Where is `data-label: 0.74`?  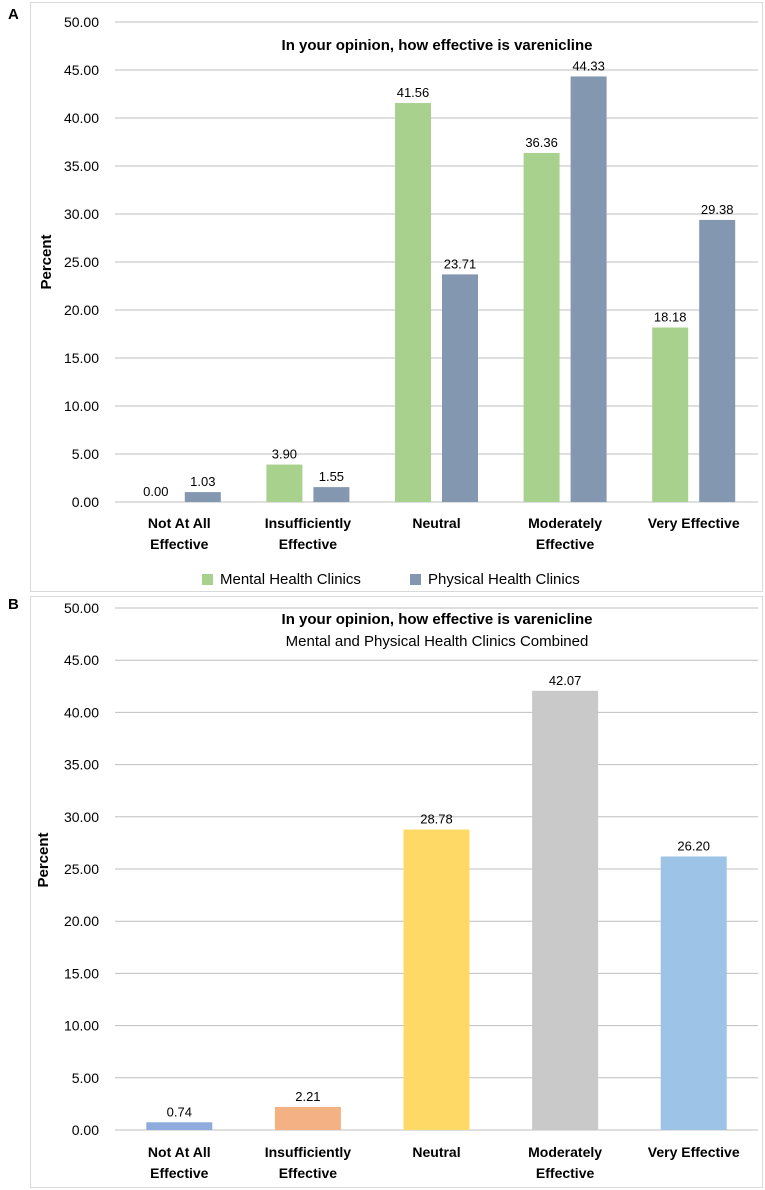
data-label: 0.74 is located at coordinates (179, 1111).